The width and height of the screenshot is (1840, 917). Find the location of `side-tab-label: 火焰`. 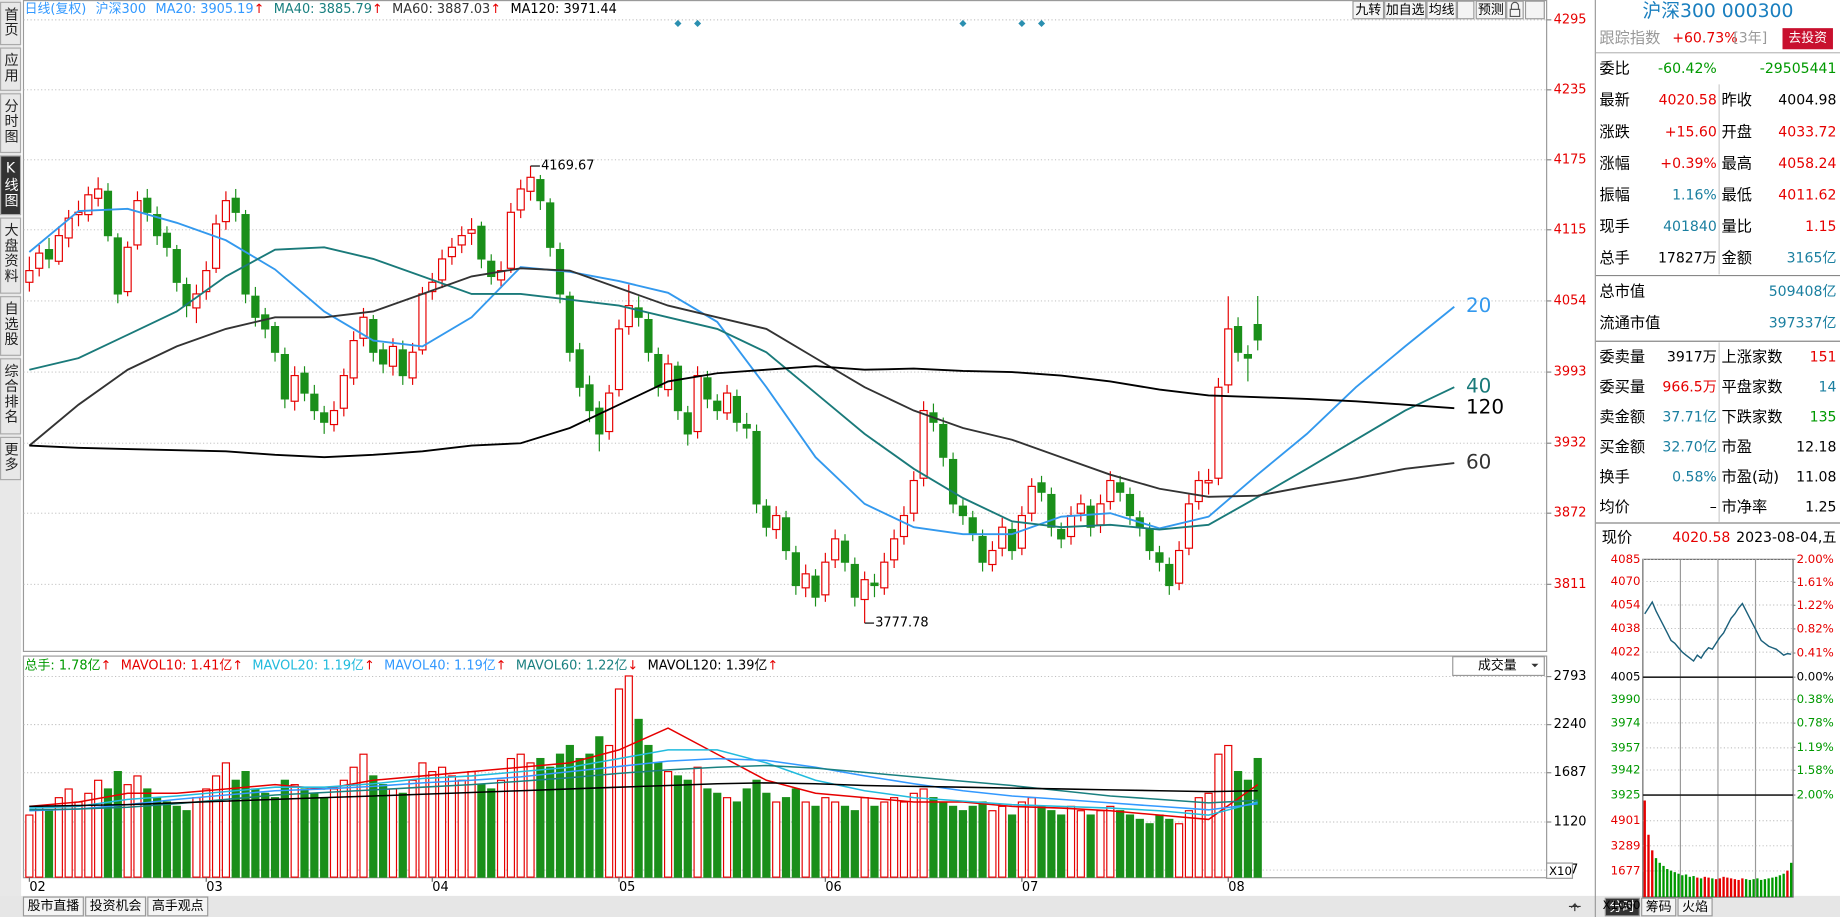

side-tab-label: 火焰 is located at coordinates (1695, 907).